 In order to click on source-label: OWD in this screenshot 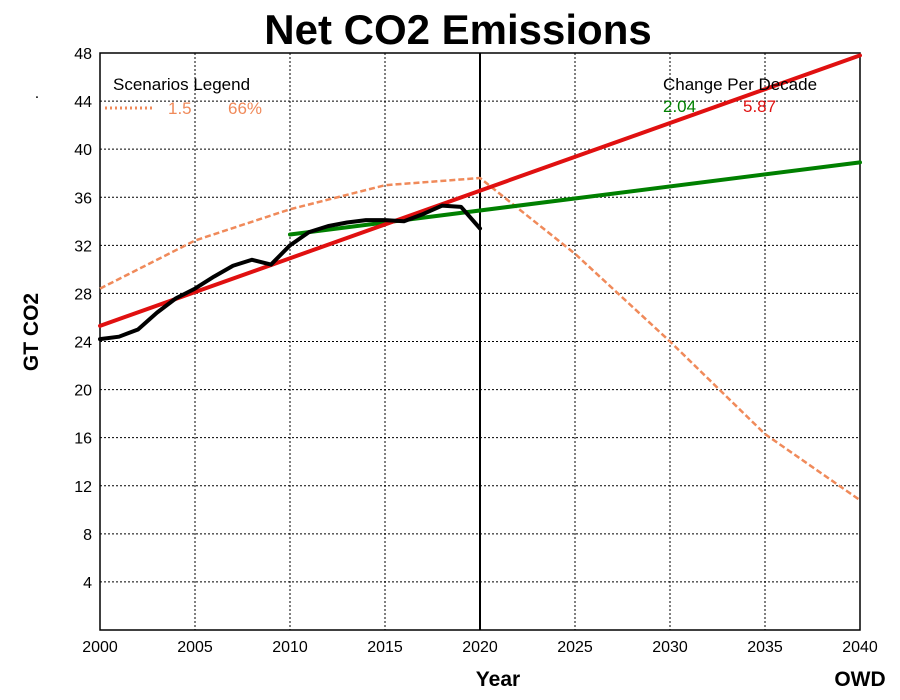, I will do `click(859, 679)`.